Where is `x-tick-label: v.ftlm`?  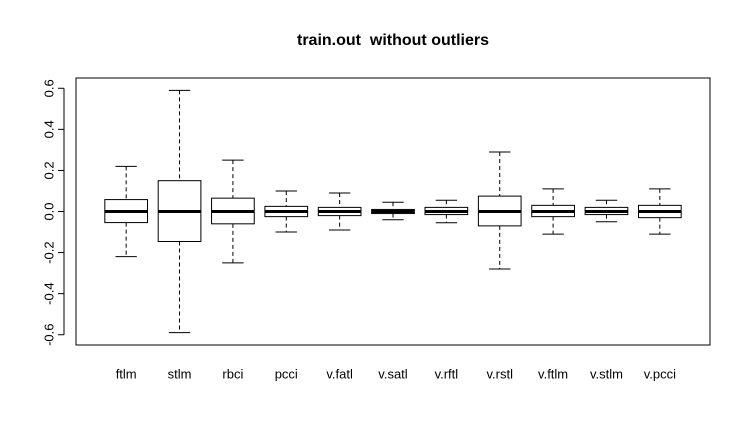
x-tick-label: v.ftlm is located at coordinates (553, 373).